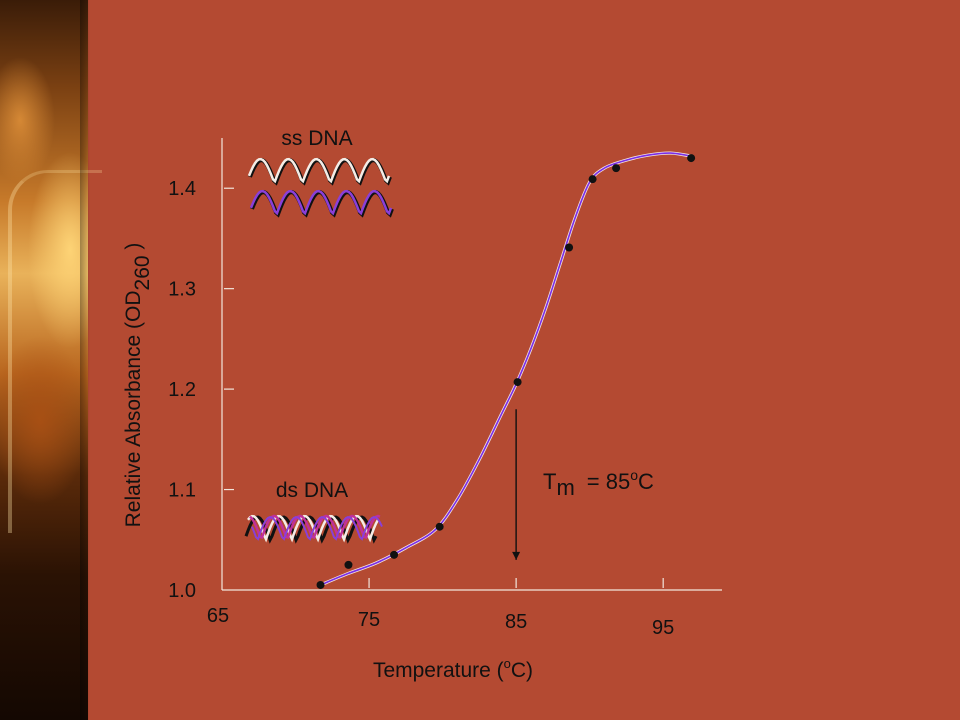  I want to click on tm-arrow-head, so click(516, 555).